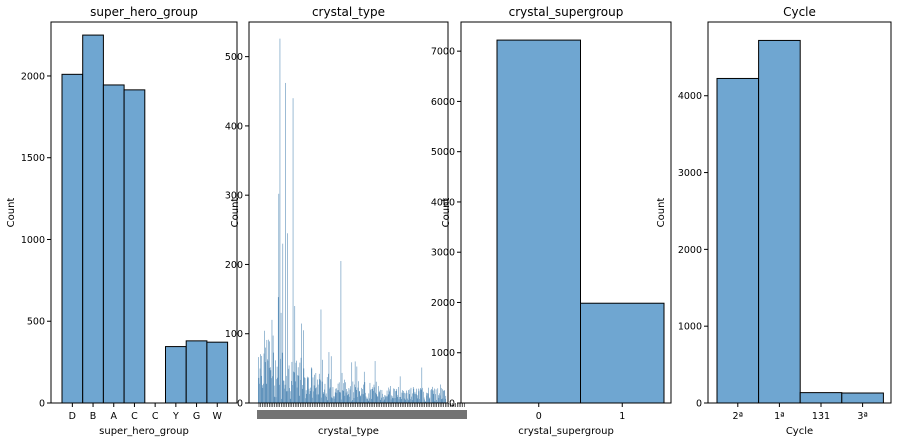 Image resolution: width=897 pixels, height=442 pixels. What do you see at coordinates (779, 416) in the screenshot?
I see `x-tick-label: 1ª` at bounding box center [779, 416].